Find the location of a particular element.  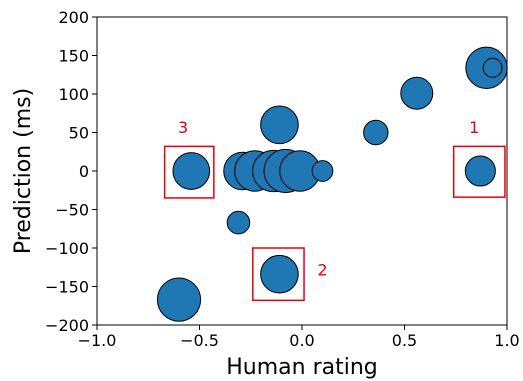

x-tick-label: 0.0 is located at coordinates (301, 340).